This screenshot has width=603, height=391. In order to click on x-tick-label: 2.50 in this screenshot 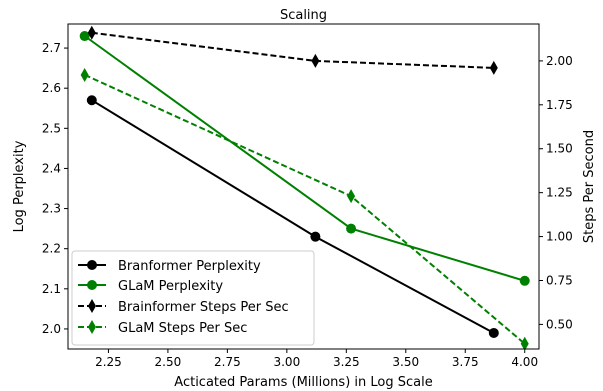, I will do `click(168, 362)`.